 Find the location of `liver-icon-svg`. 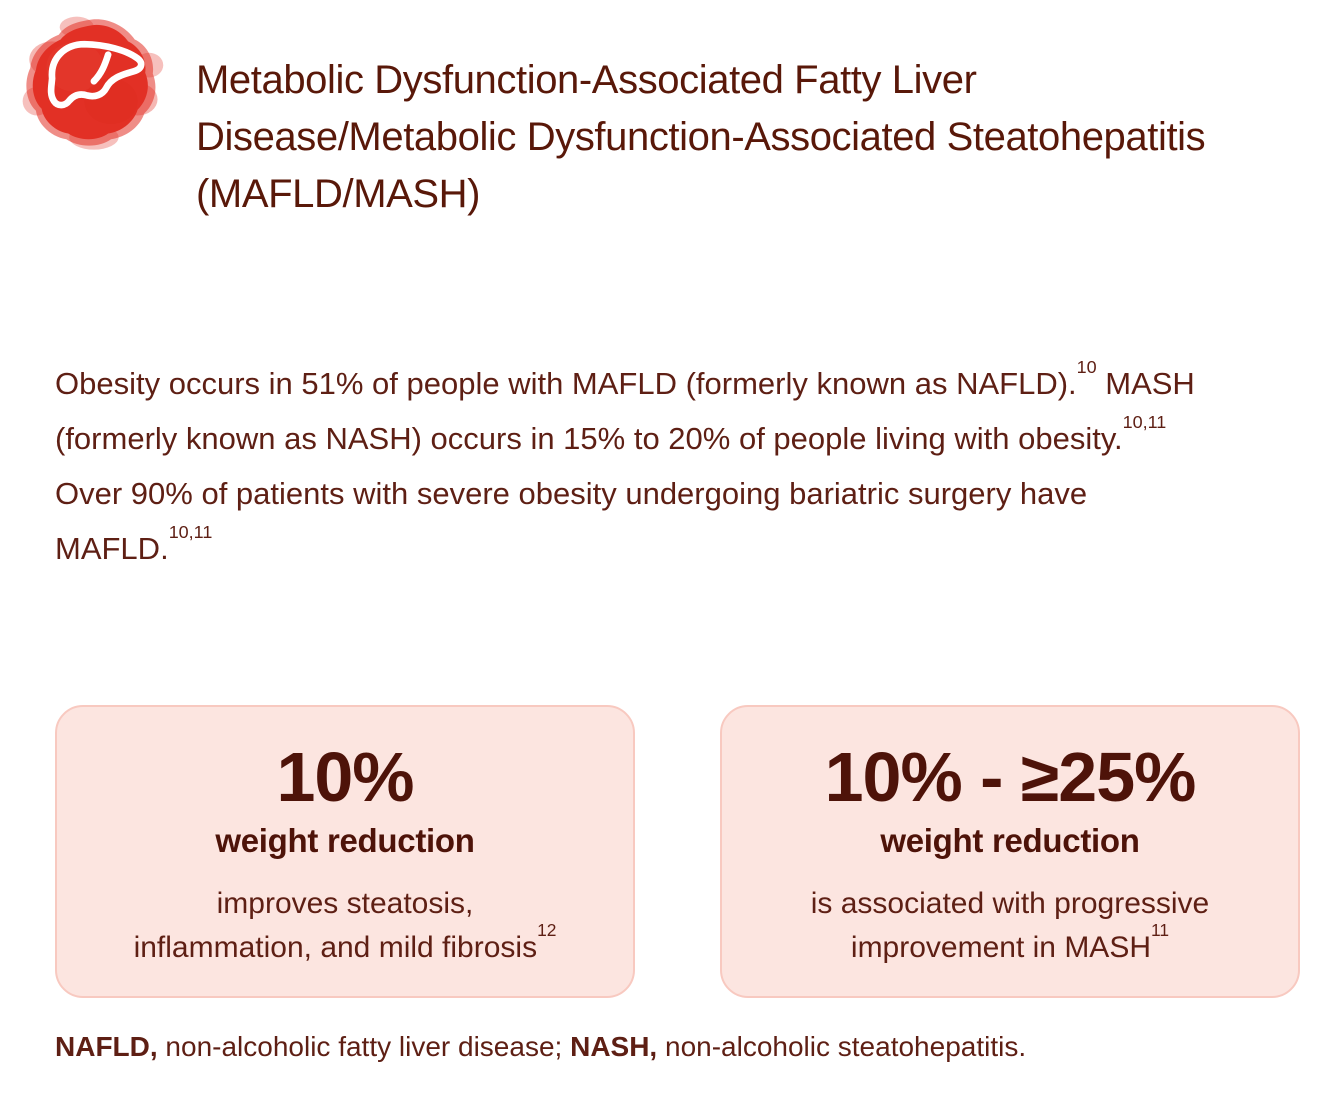

liver-icon-svg is located at coordinates (93, 83).